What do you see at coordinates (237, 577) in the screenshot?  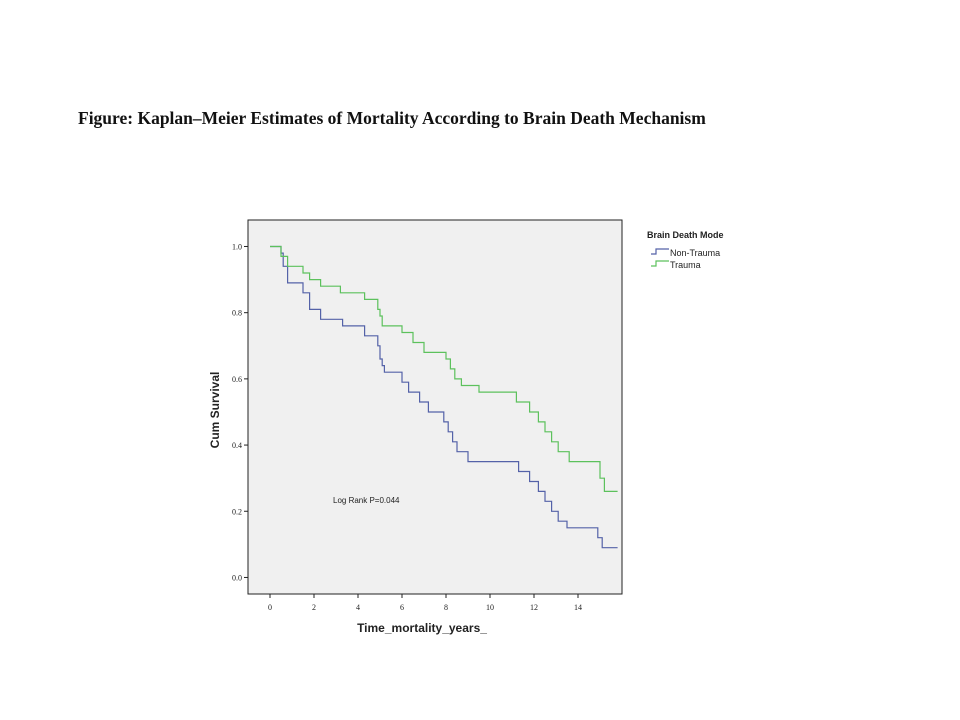 I see `y-tick-label: 0.0` at bounding box center [237, 577].